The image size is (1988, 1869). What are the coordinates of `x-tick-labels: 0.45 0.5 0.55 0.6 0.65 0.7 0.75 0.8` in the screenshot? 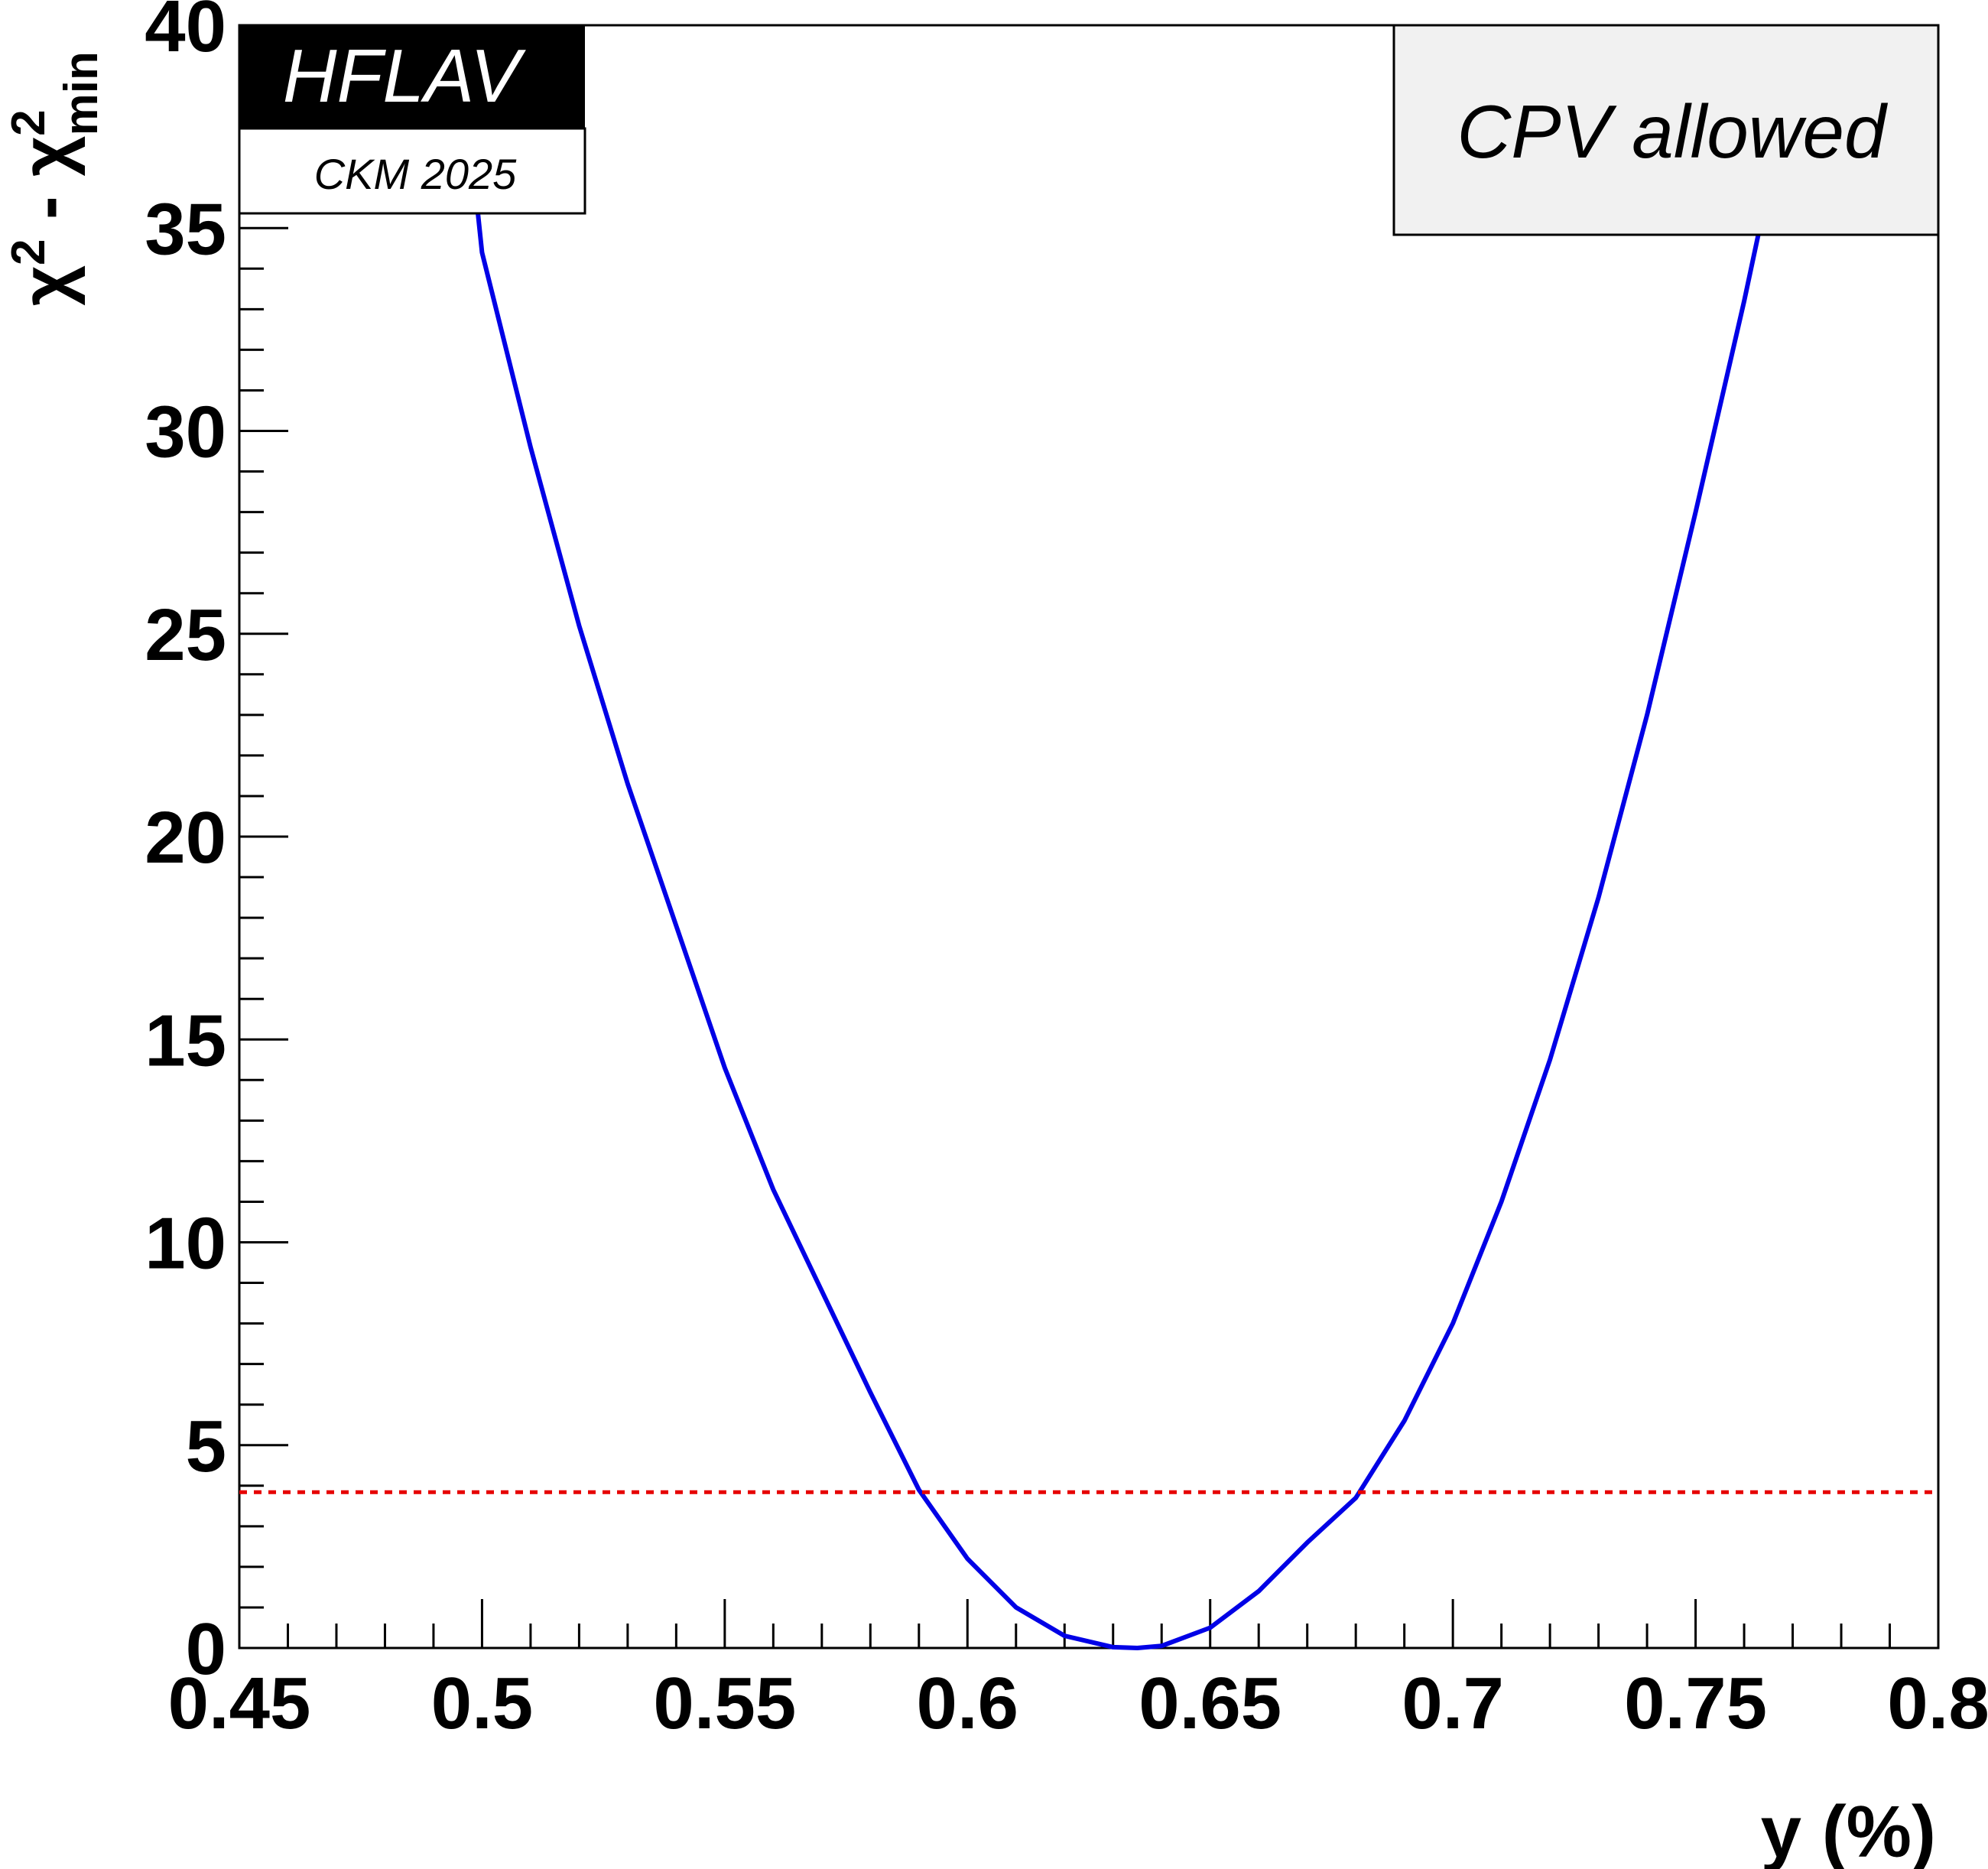 It's located at (1078, 1703).